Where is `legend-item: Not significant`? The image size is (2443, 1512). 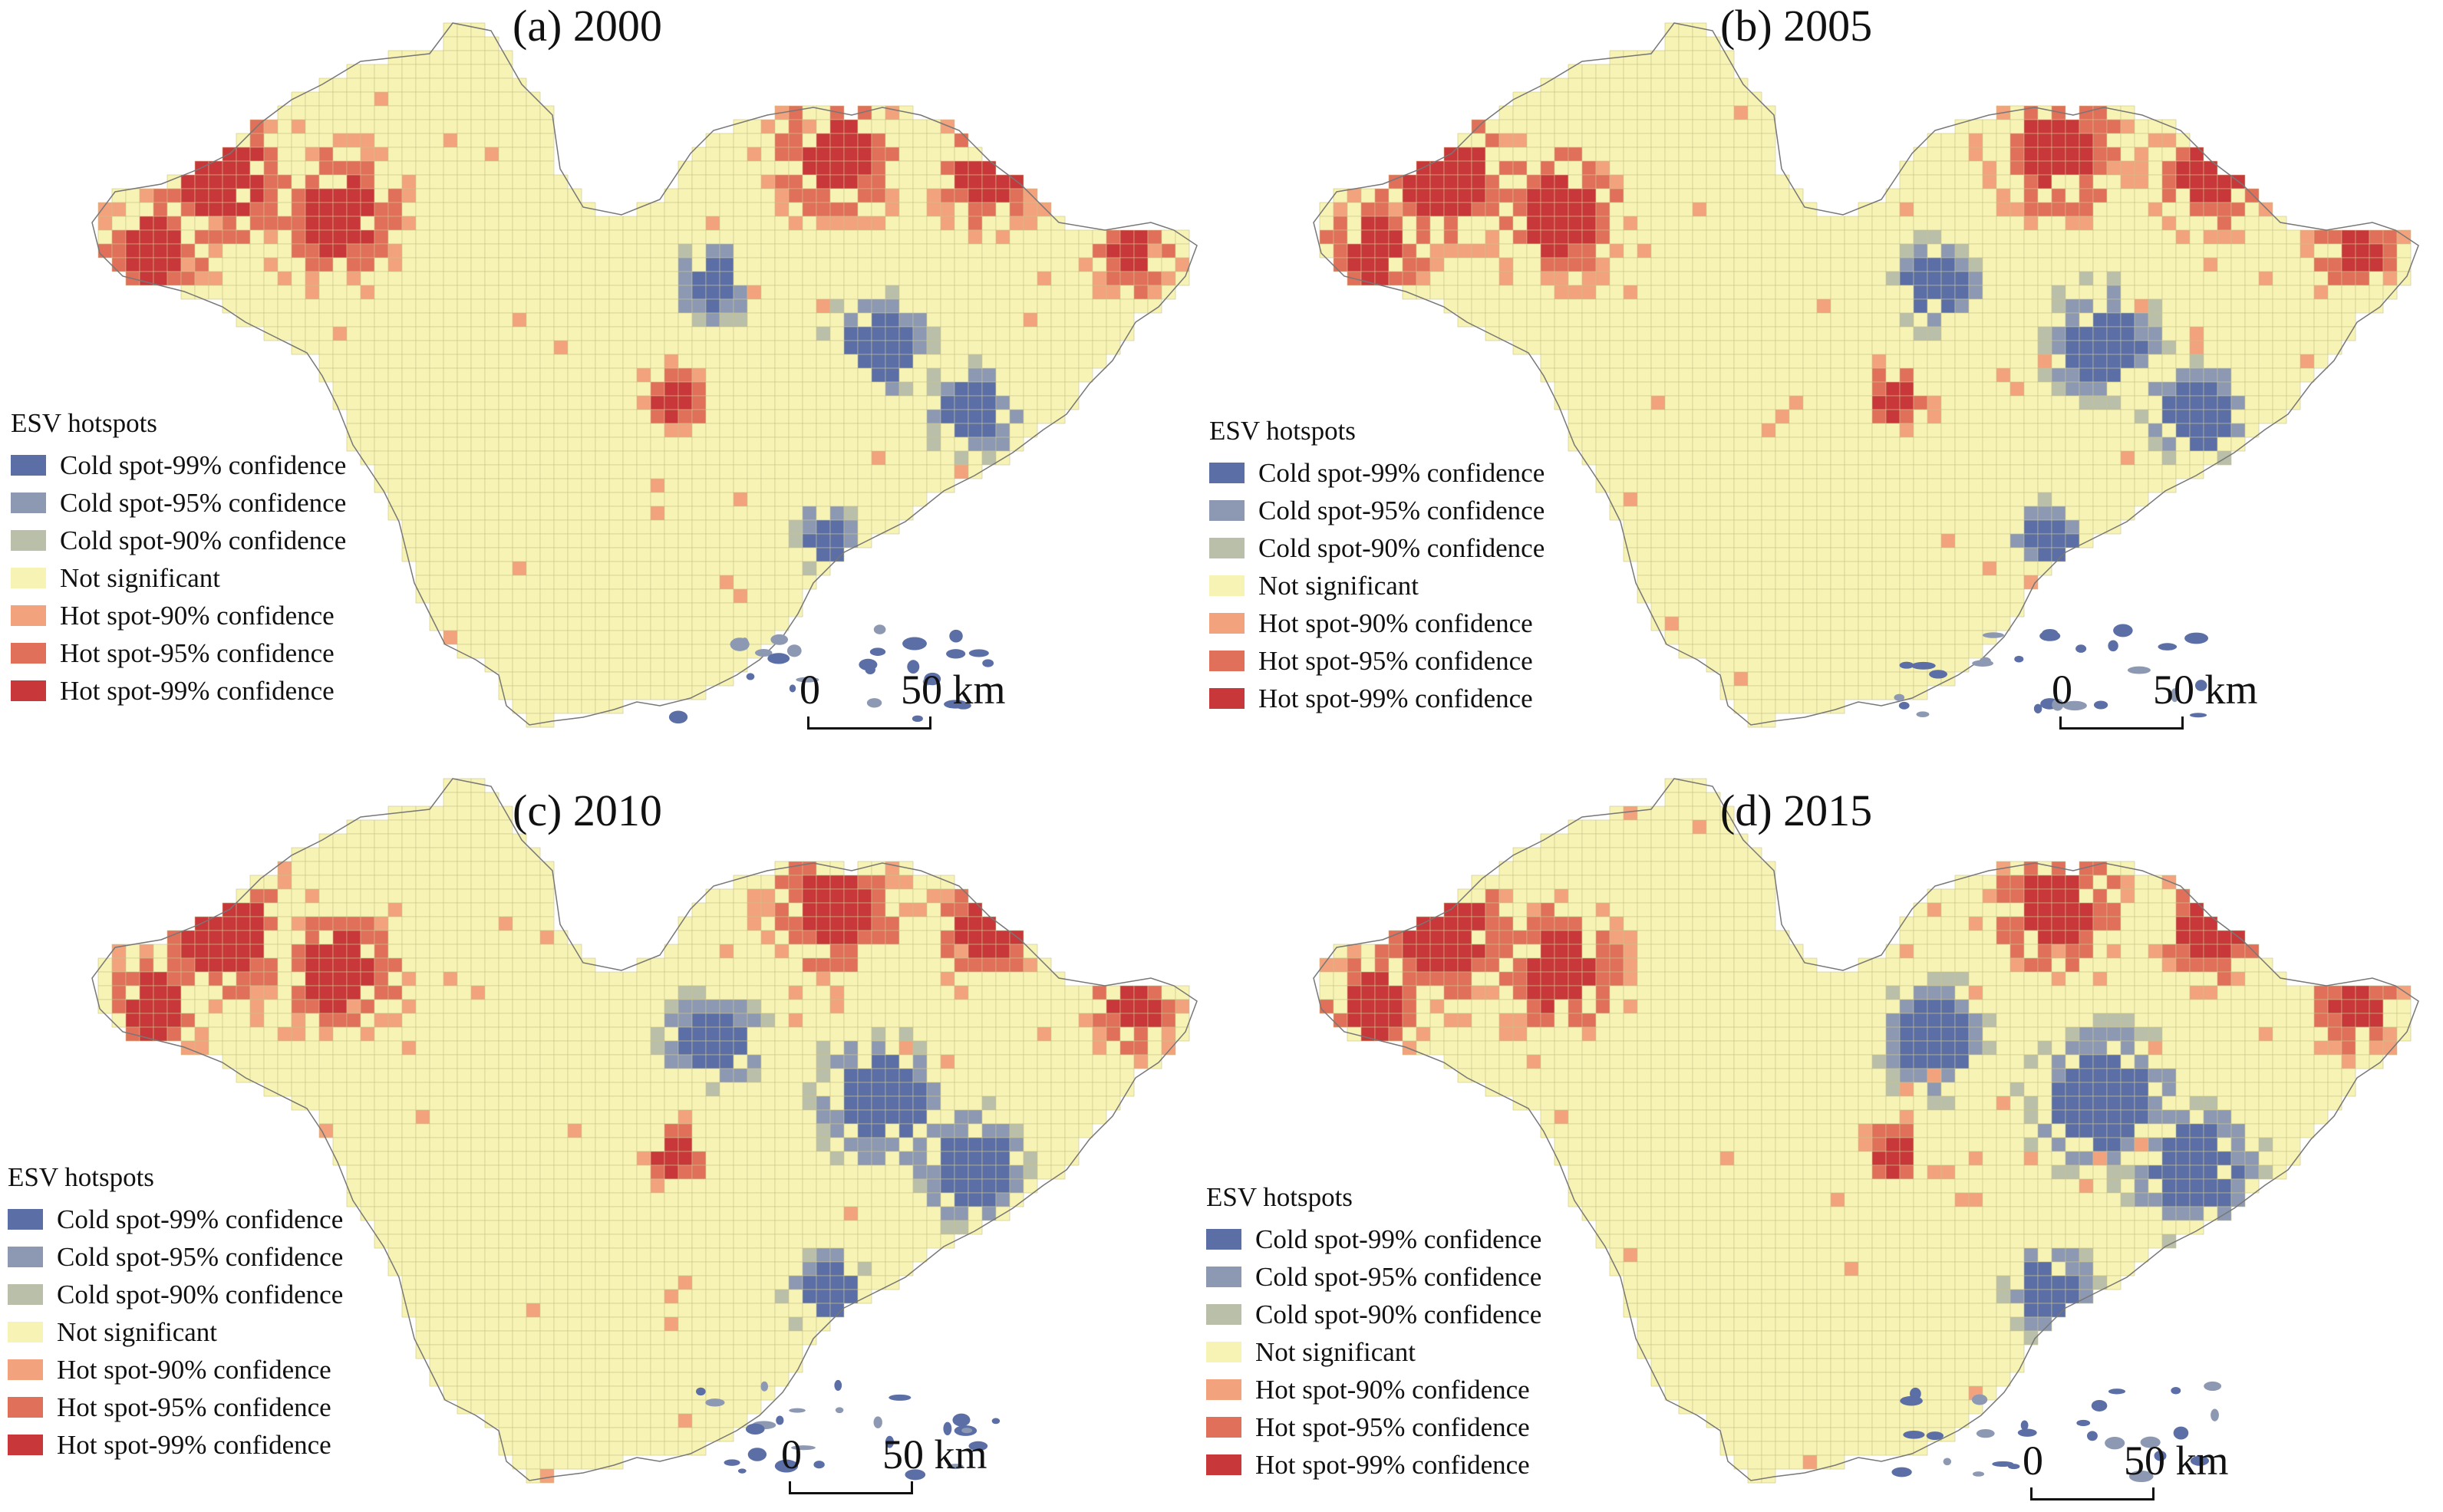
legend-item: Not significant is located at coordinates (1377, 585).